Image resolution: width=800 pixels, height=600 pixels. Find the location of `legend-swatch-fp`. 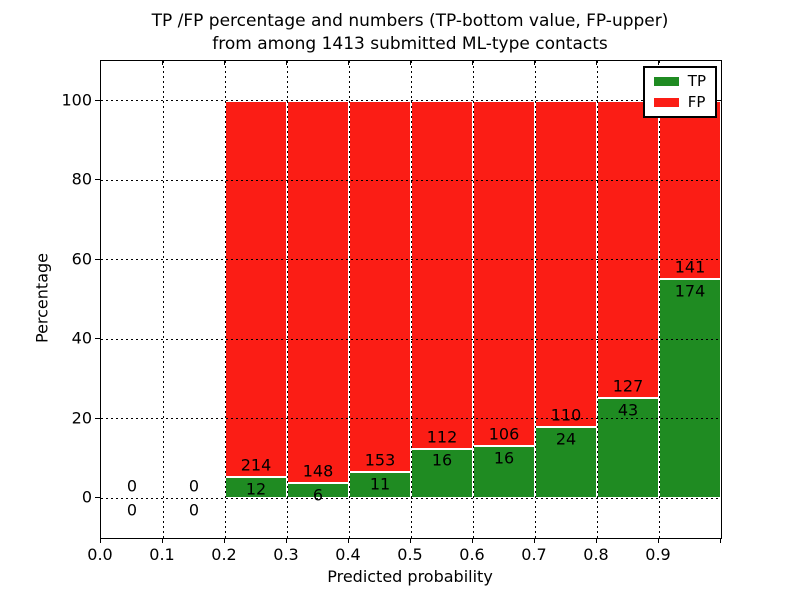

legend-swatch-fp is located at coordinates (666, 102).